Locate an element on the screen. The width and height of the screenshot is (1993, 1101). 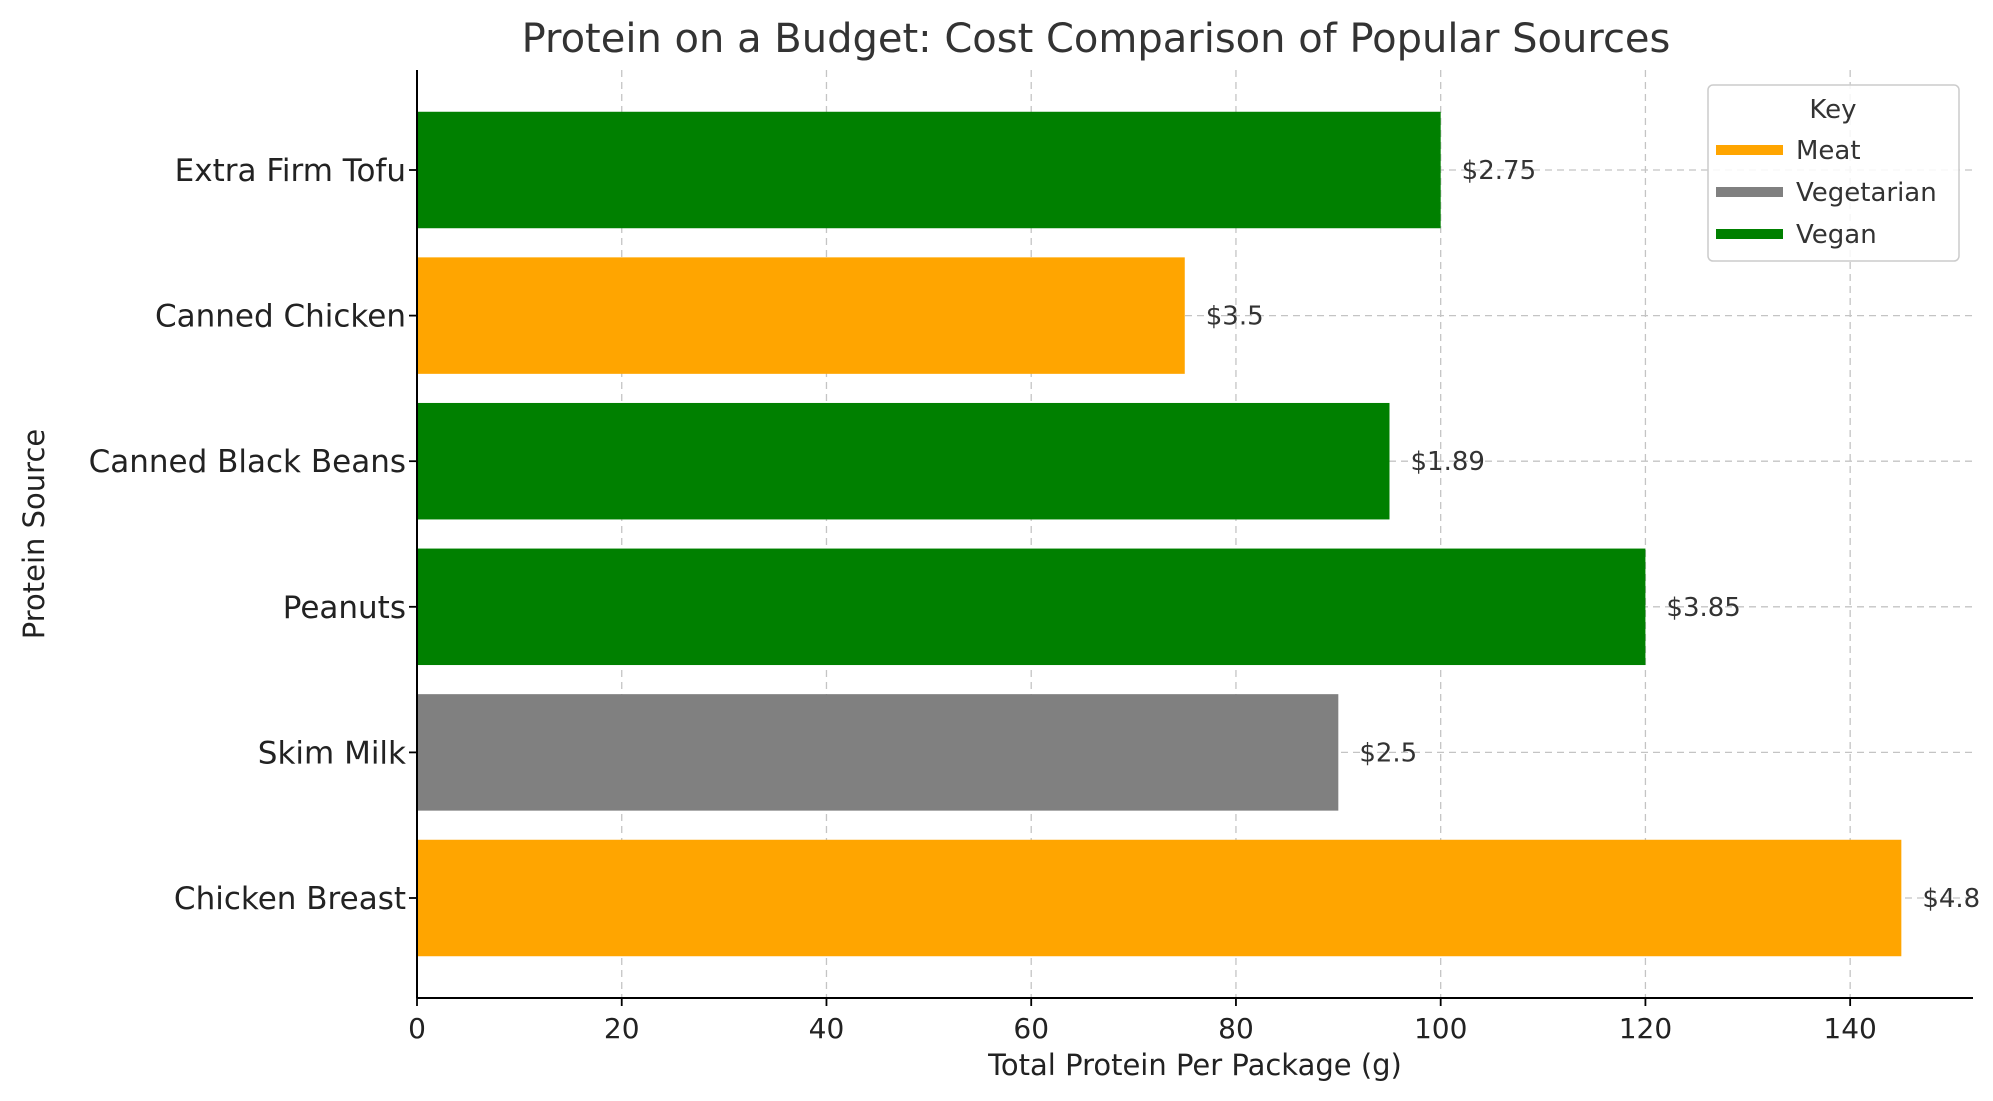
x-tick-label: 20 is located at coordinates (622, 1028).